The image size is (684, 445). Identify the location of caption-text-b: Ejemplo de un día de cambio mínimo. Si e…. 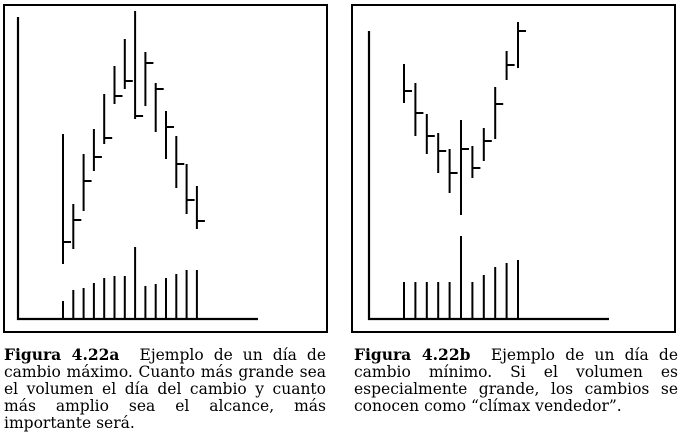
(516, 380).